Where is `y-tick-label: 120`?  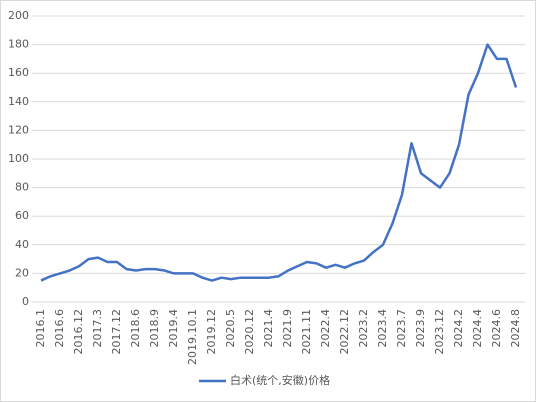
y-tick-label: 120 is located at coordinates (18, 129).